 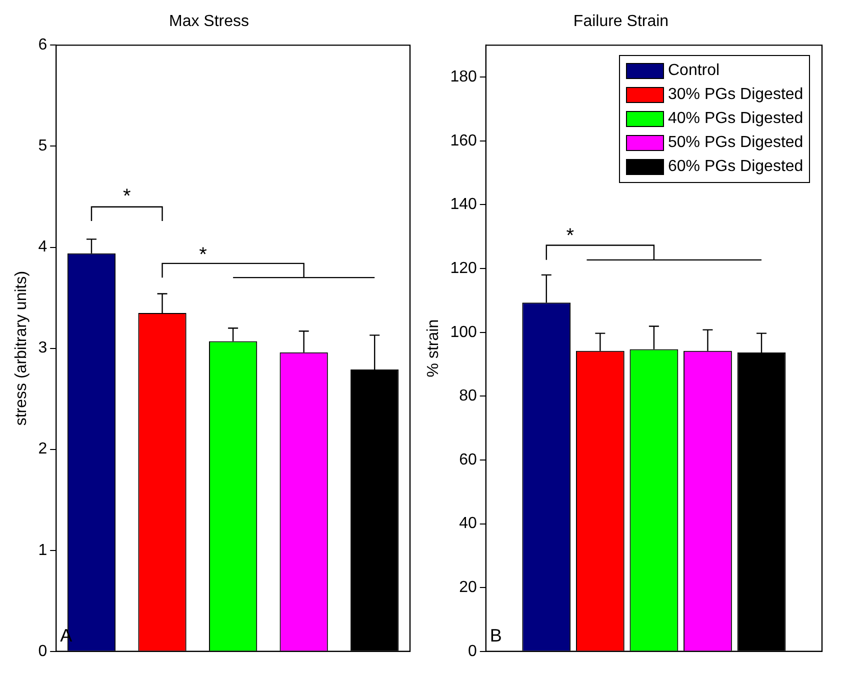 I want to click on y-tick-label: 5, so click(x=43, y=146).